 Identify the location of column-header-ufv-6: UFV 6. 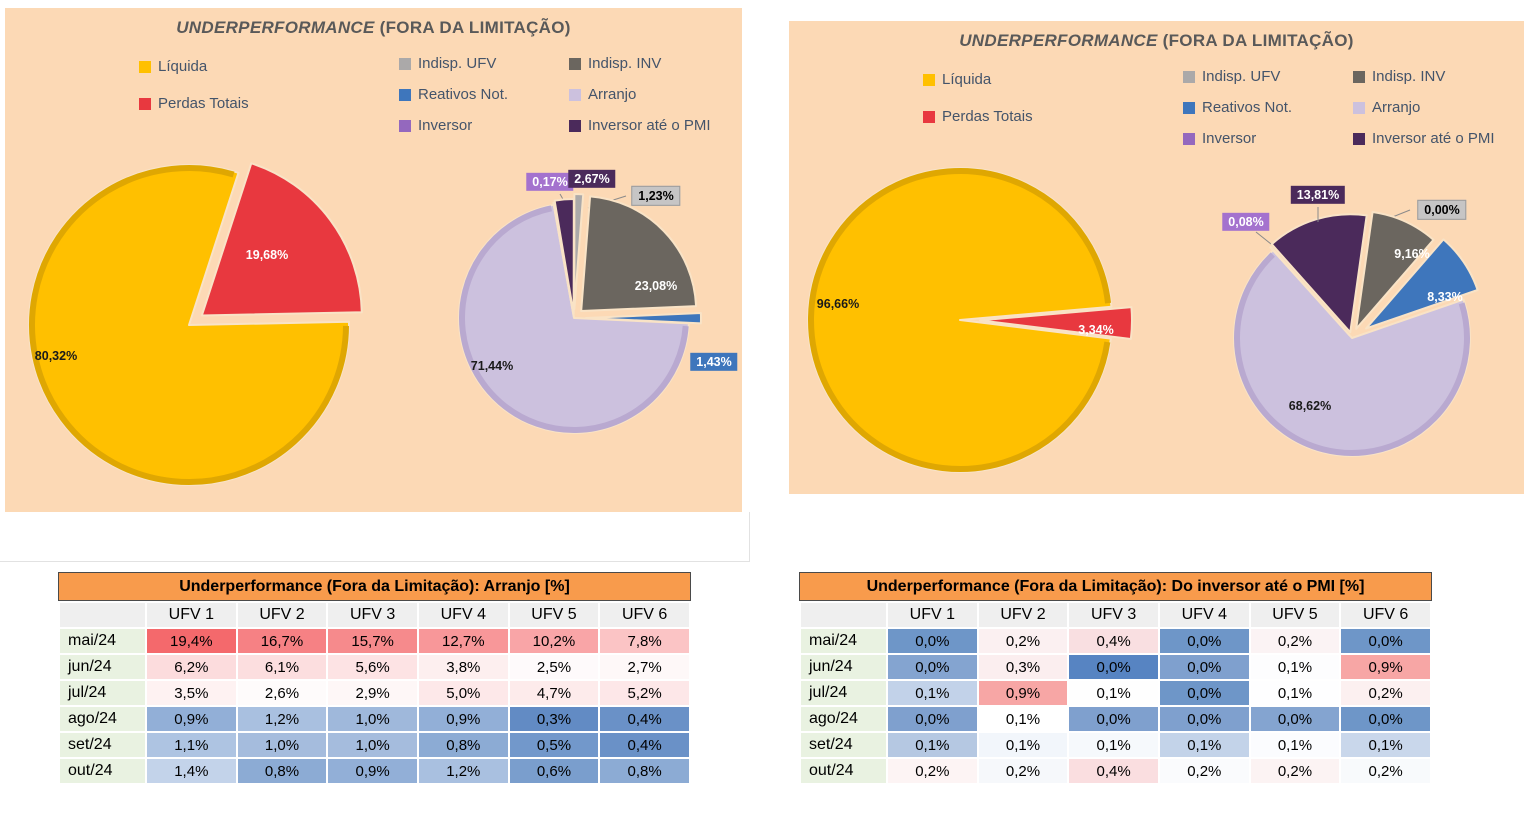
(1385, 615).